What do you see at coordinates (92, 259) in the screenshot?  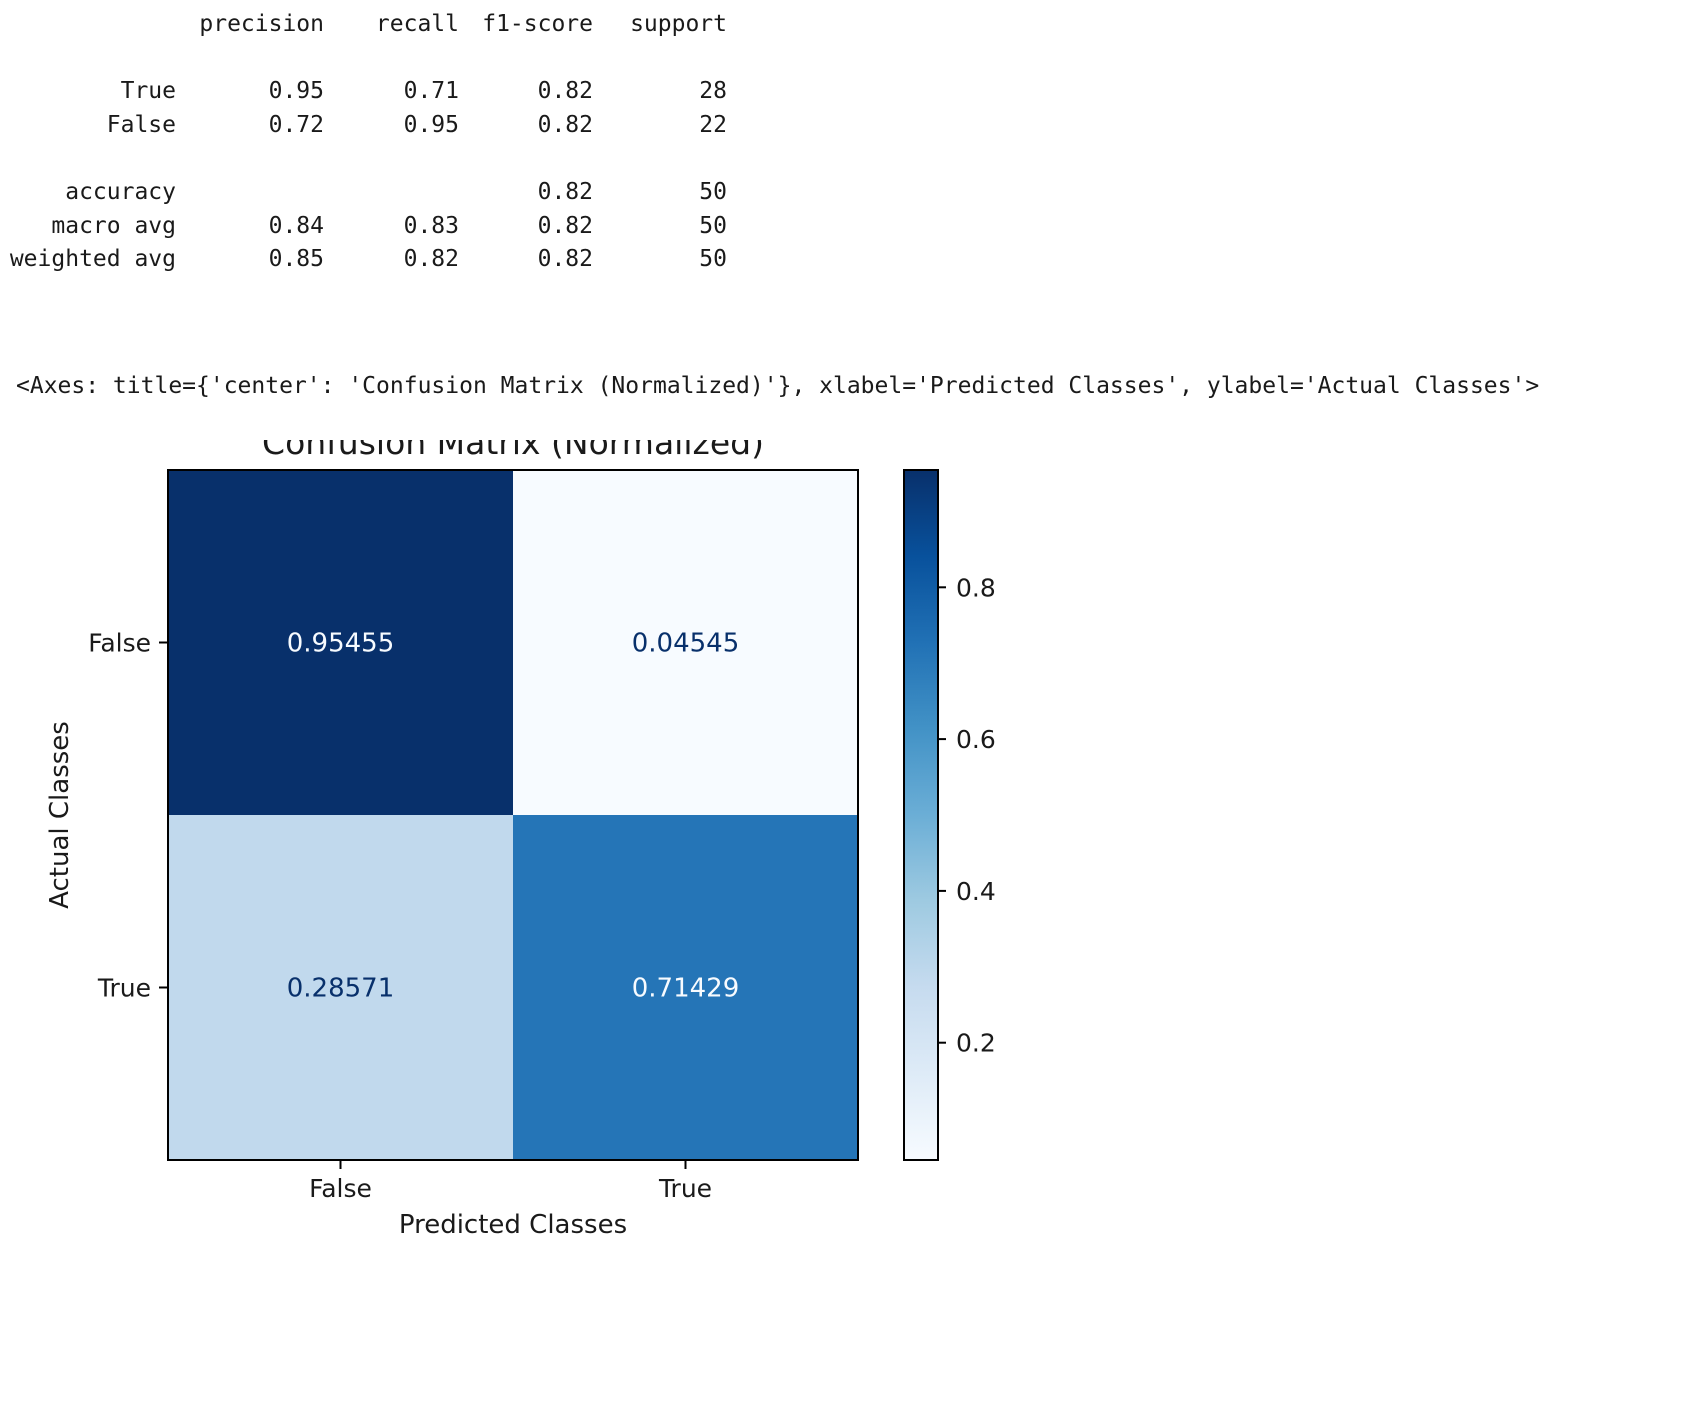 I see `report-row-label: weighted avg` at bounding box center [92, 259].